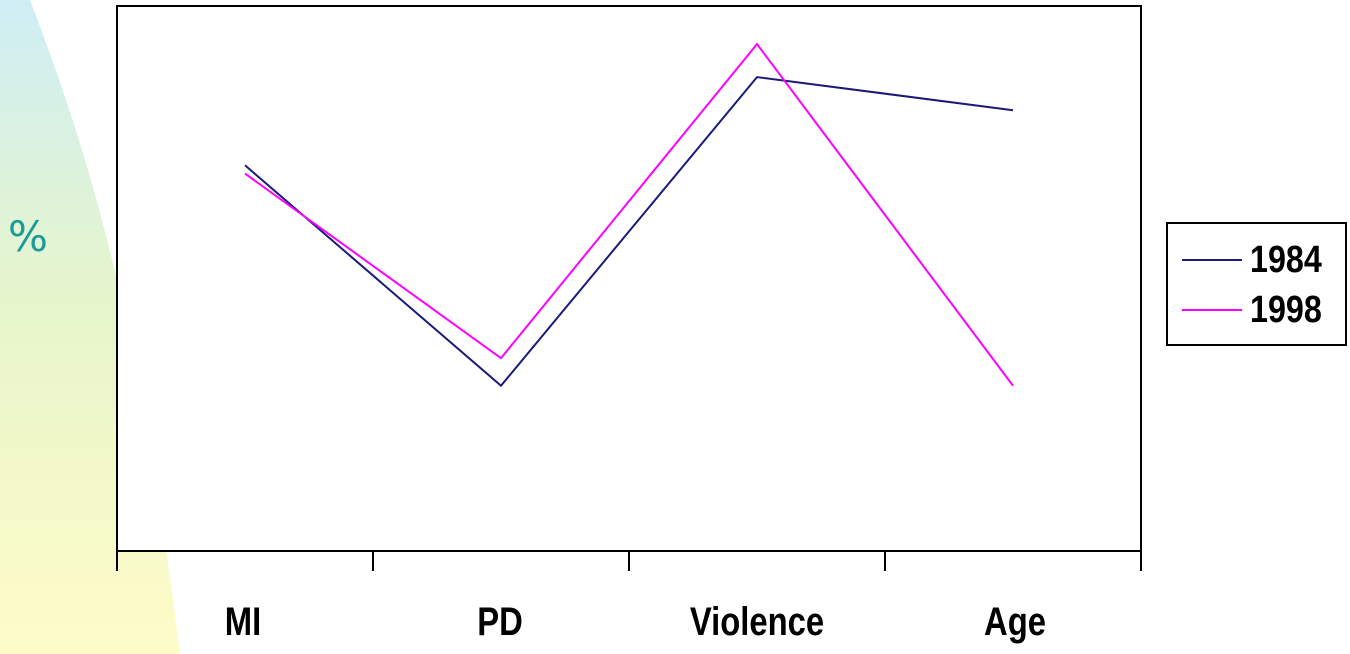 Image resolution: width=1350 pixels, height=654 pixels. I want to click on legend-label-1998: 1998, so click(1286, 309).